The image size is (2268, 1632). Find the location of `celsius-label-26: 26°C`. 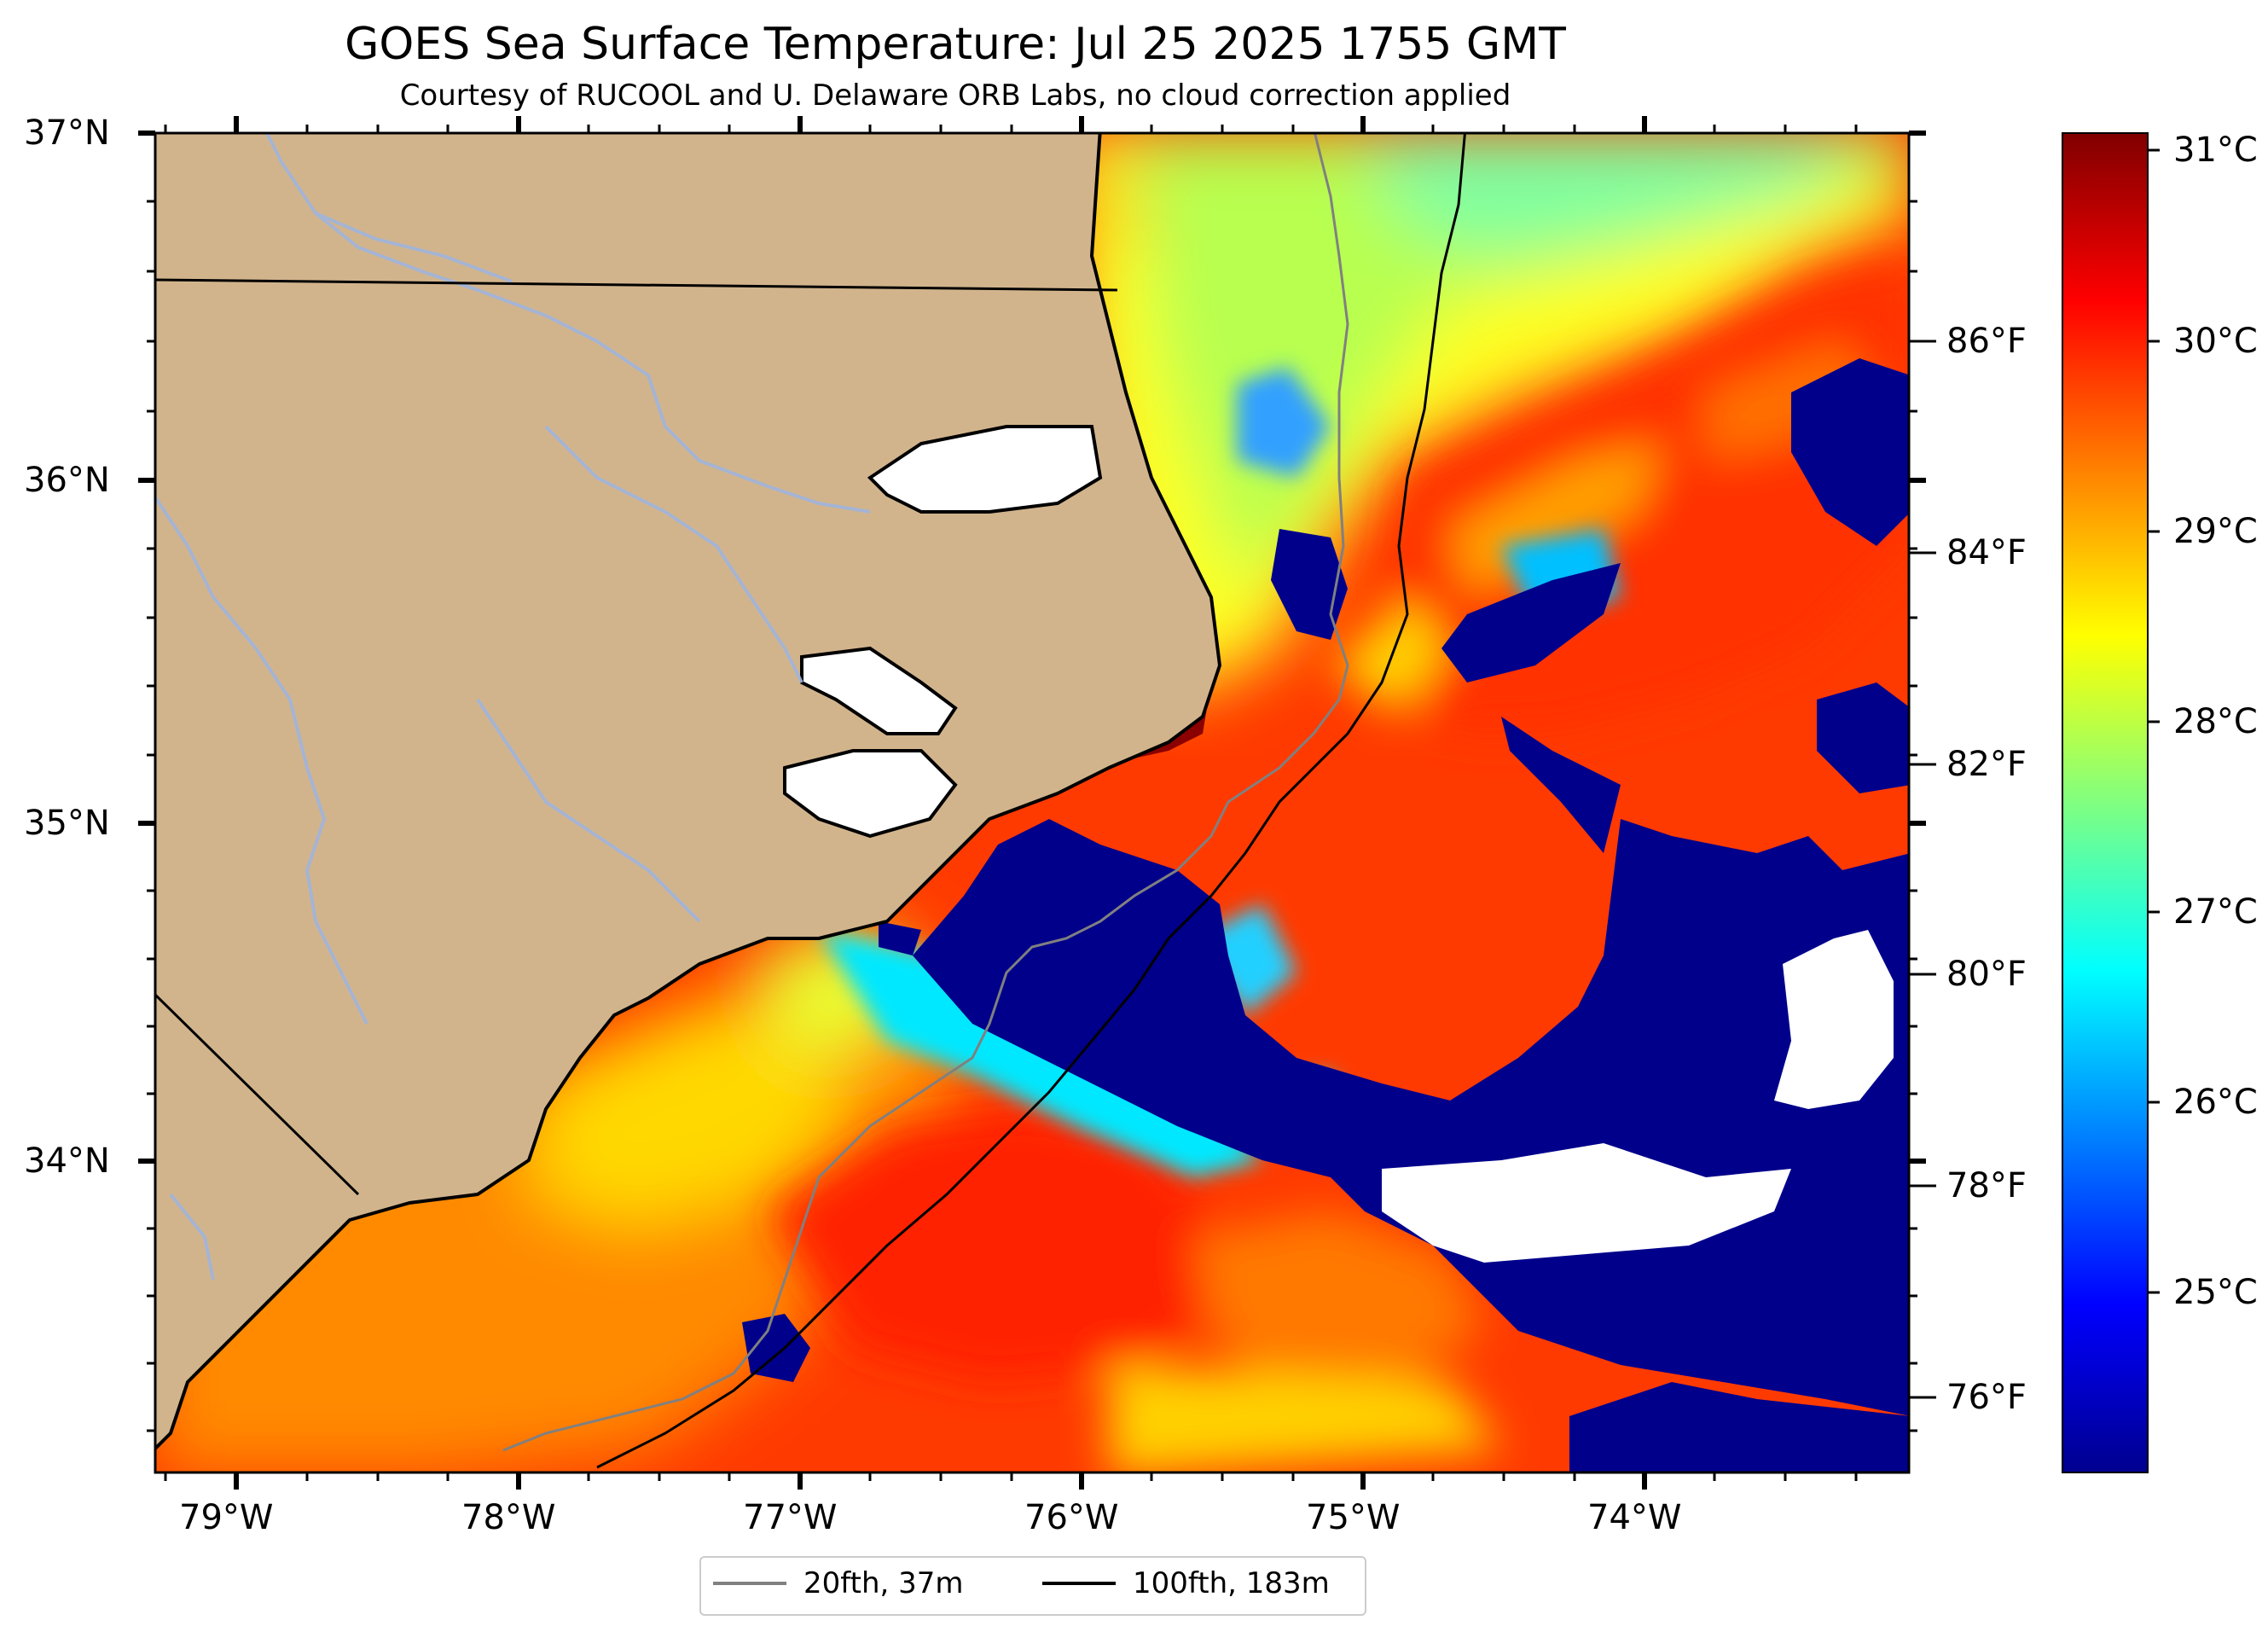

celsius-label-26: 26°C is located at coordinates (2215, 1102).